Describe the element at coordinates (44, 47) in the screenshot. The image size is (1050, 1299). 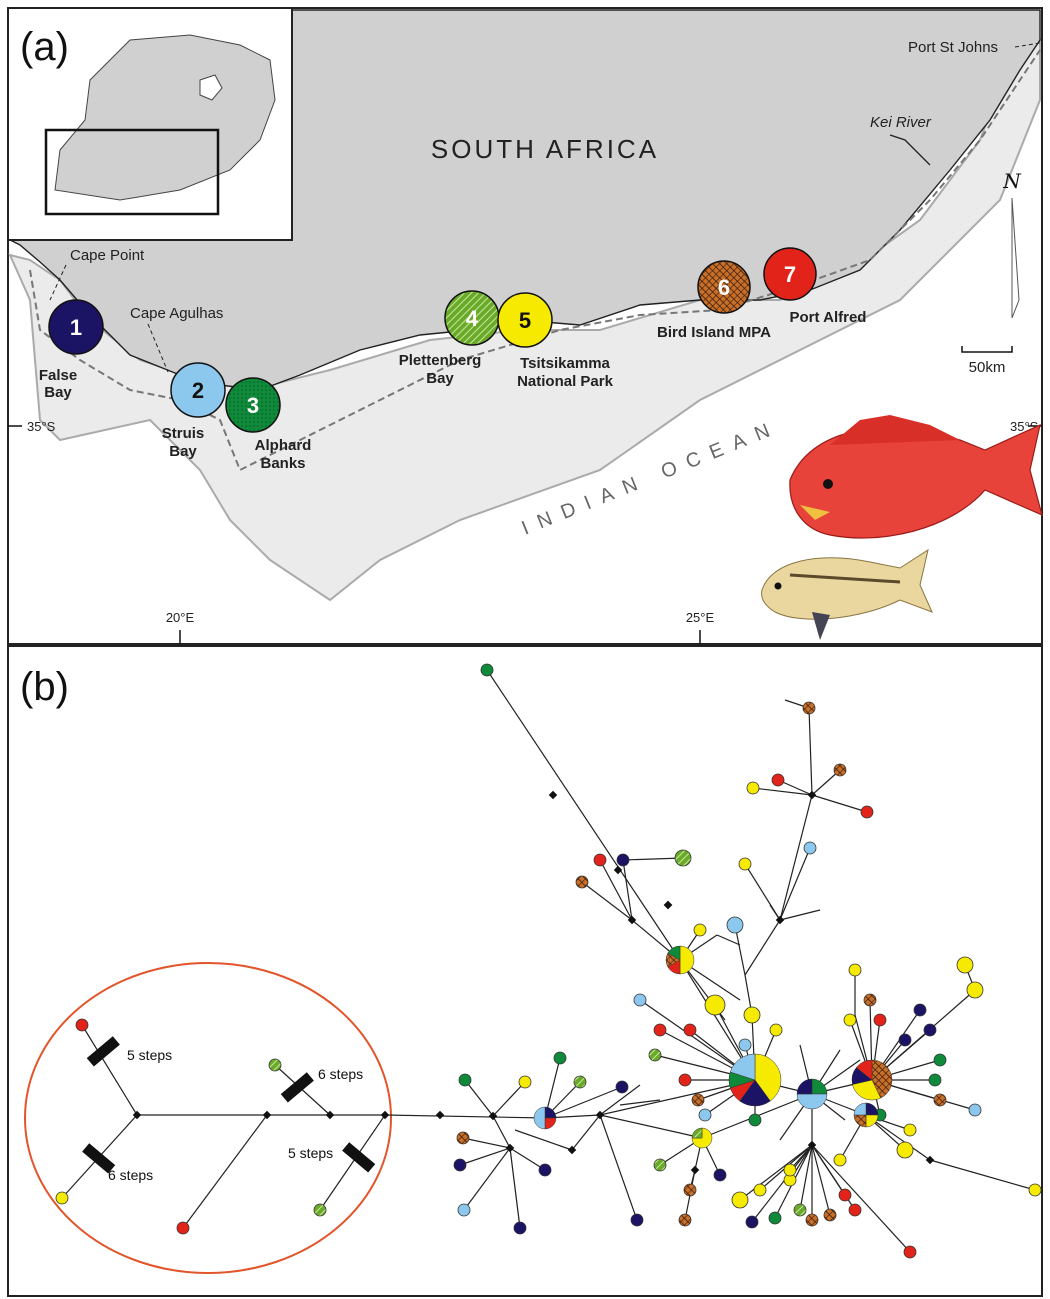
I see `panel-a-tag: (a)` at that location.